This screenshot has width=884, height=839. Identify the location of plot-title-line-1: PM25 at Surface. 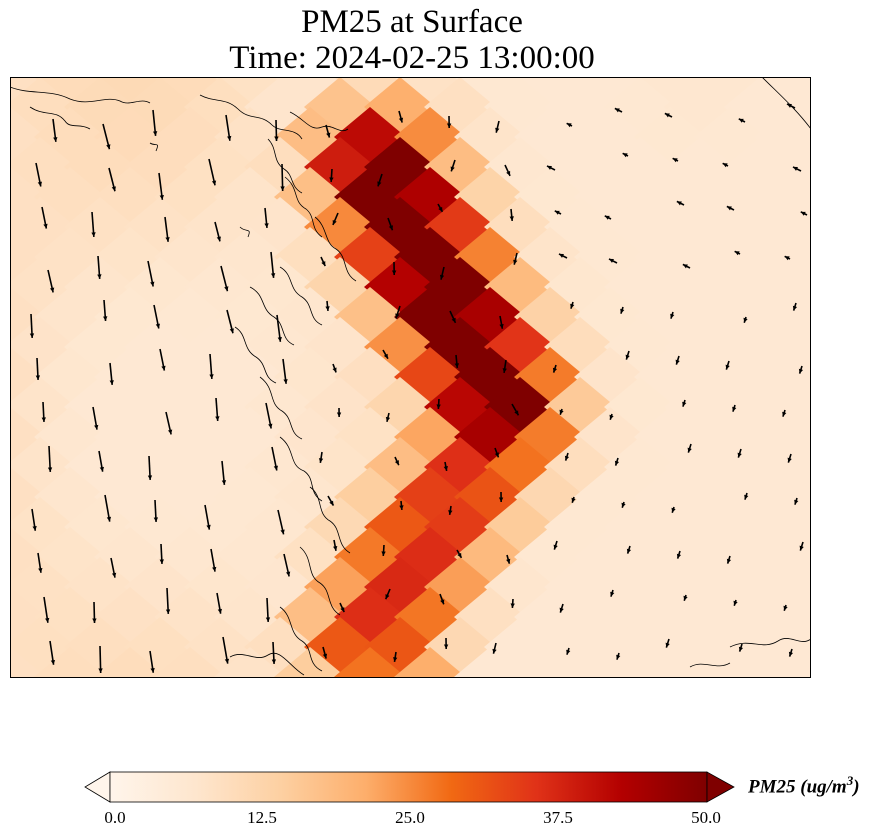
(412, 22).